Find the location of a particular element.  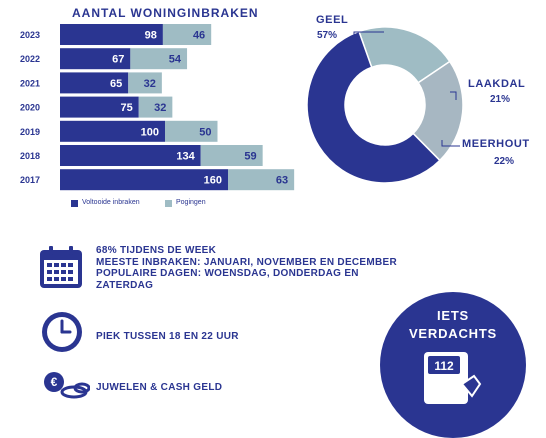

year-label: 2023 is located at coordinates (30, 35).